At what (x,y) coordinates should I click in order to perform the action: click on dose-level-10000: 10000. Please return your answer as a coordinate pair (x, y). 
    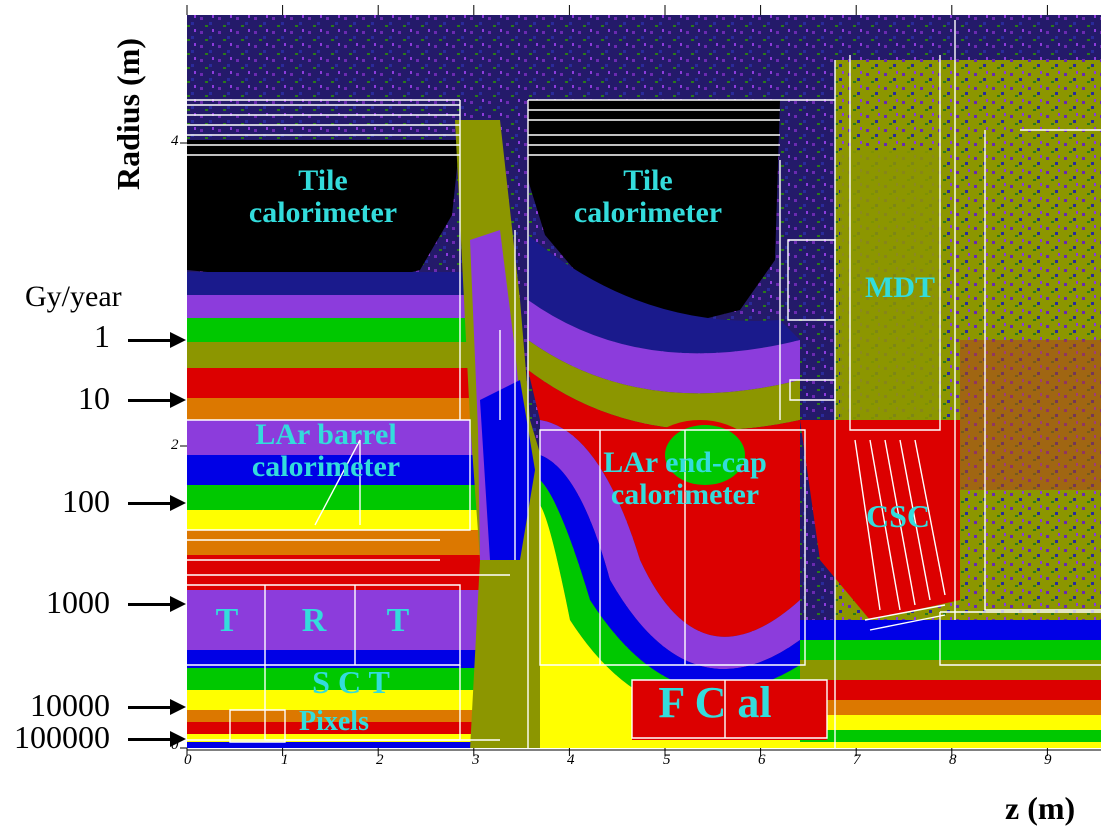
    Looking at the image, I should click on (70, 705).